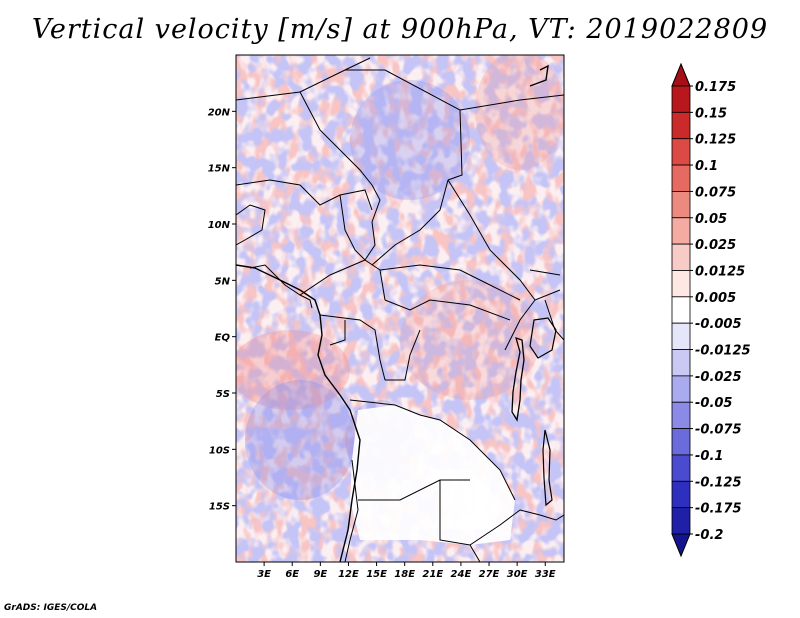 Image resolution: width=800 pixels, height=618 pixels. I want to click on y-tick-label: EQ, so click(223, 338).